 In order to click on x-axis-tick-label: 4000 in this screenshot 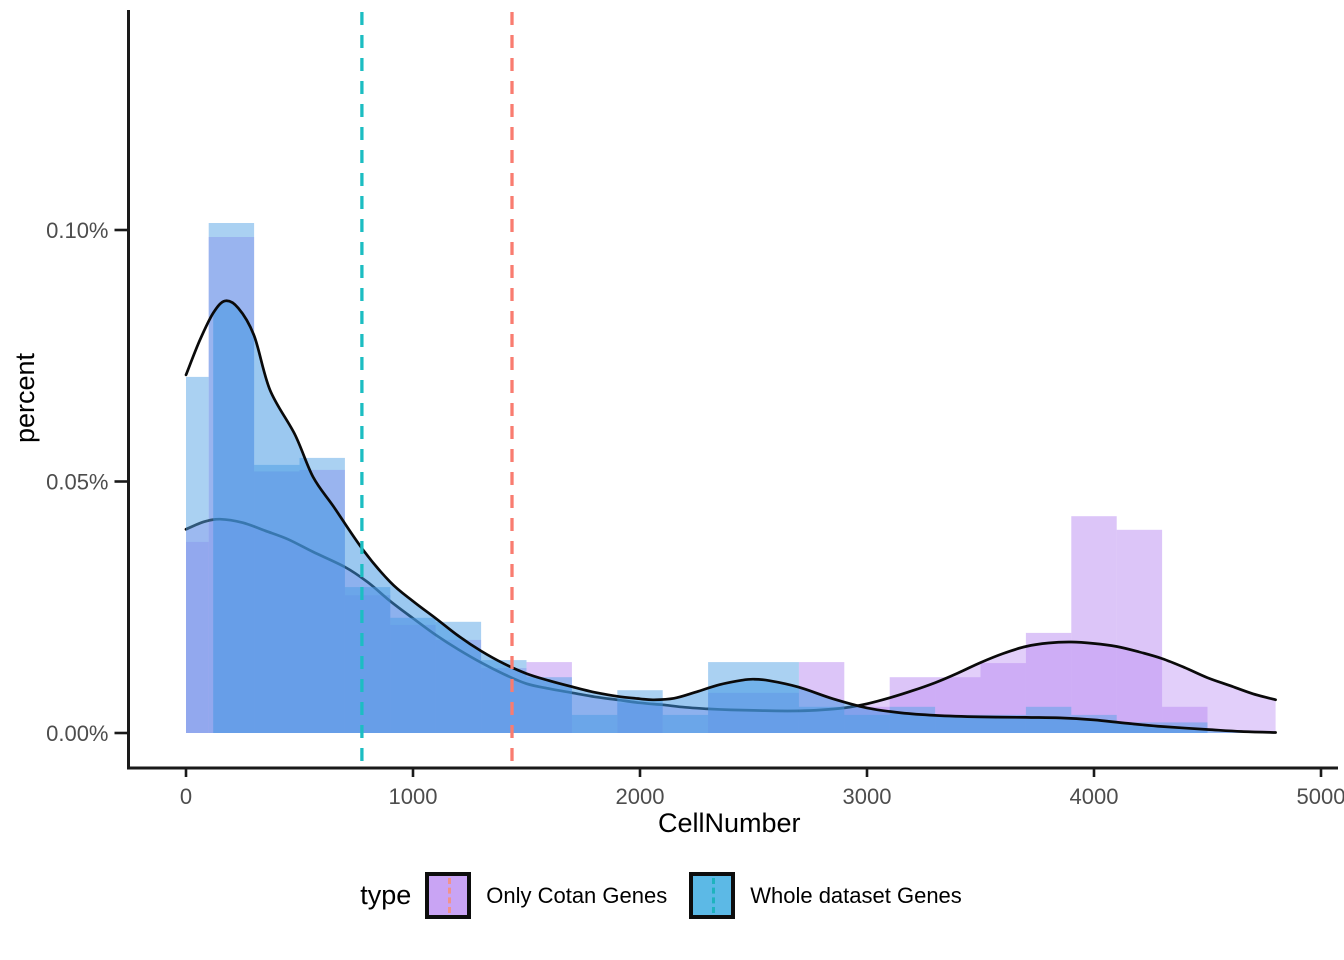, I will do `click(1094, 796)`.